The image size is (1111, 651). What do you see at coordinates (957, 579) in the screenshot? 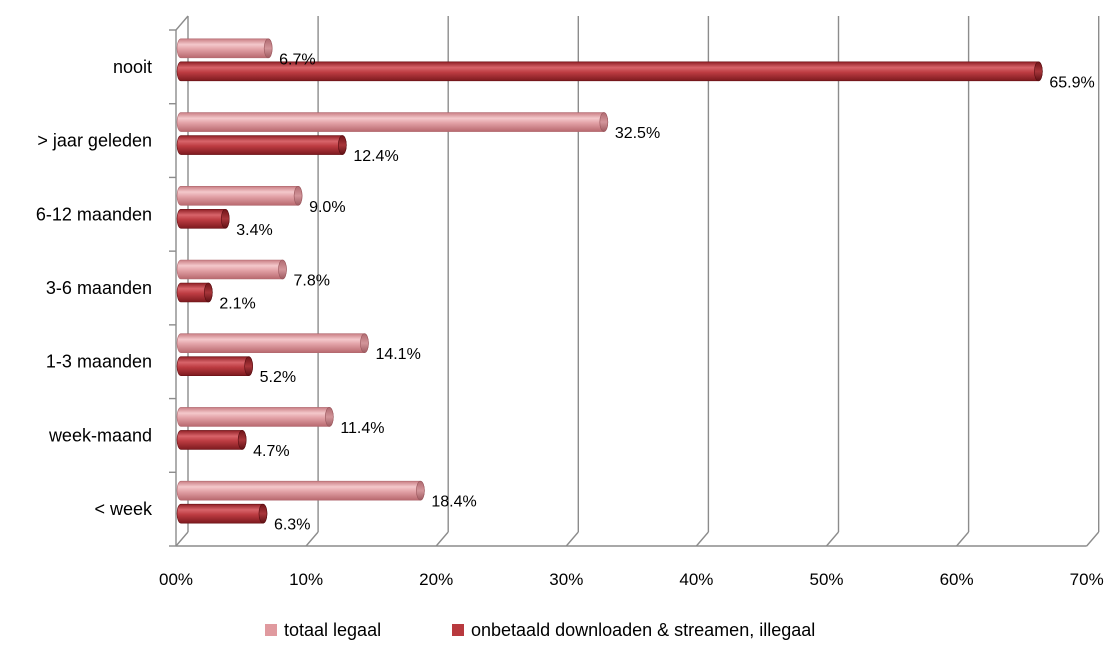
I see `x-tick-label: 60%` at bounding box center [957, 579].